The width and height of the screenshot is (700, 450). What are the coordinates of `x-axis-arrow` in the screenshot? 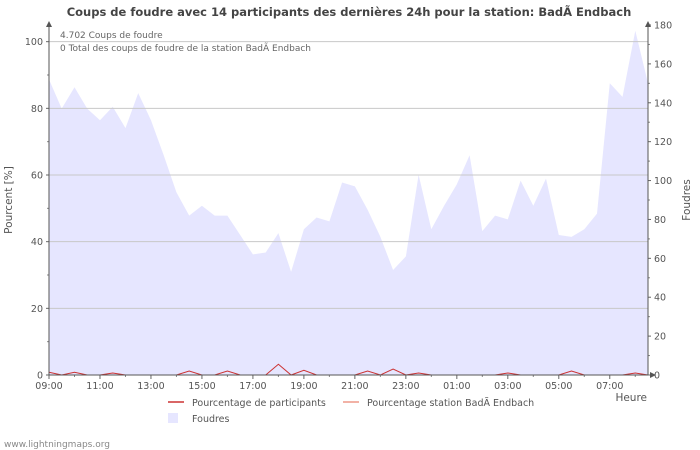 It's located at (653, 375).